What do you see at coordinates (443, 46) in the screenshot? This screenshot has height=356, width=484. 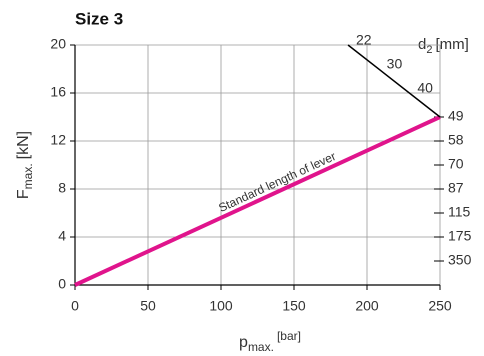 I see `d2-label: d2 [mm]` at bounding box center [443, 46].